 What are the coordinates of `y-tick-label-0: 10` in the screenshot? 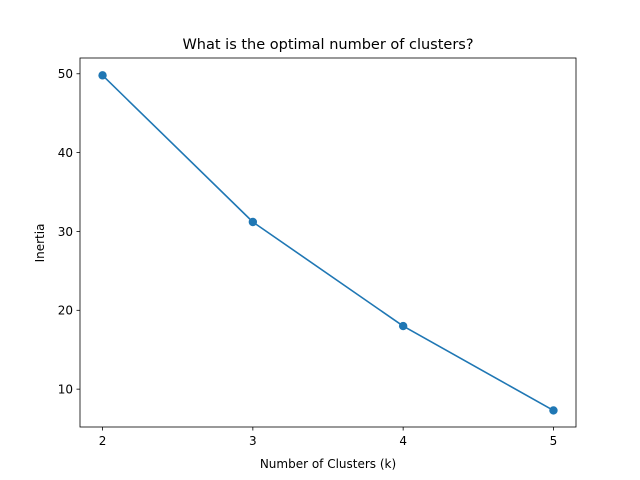 It's located at (65, 389).